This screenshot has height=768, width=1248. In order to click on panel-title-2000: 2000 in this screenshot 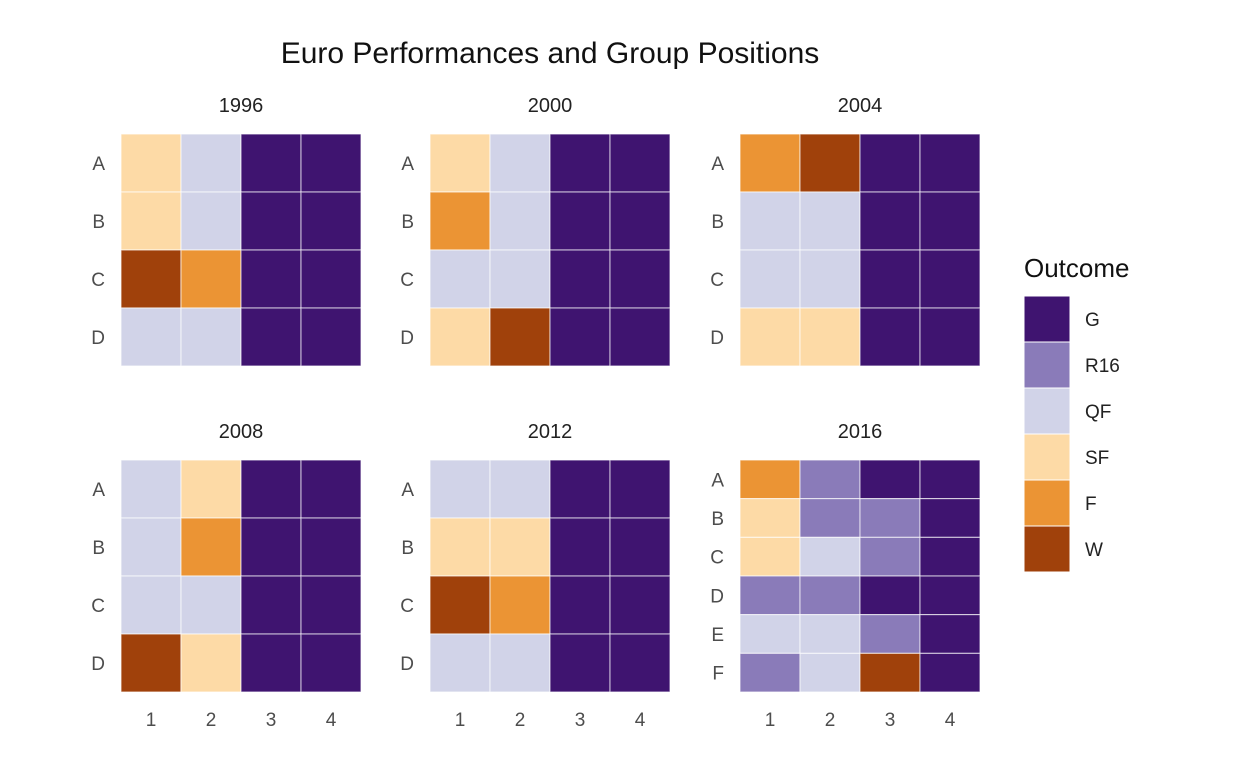, I will do `click(550, 106)`.